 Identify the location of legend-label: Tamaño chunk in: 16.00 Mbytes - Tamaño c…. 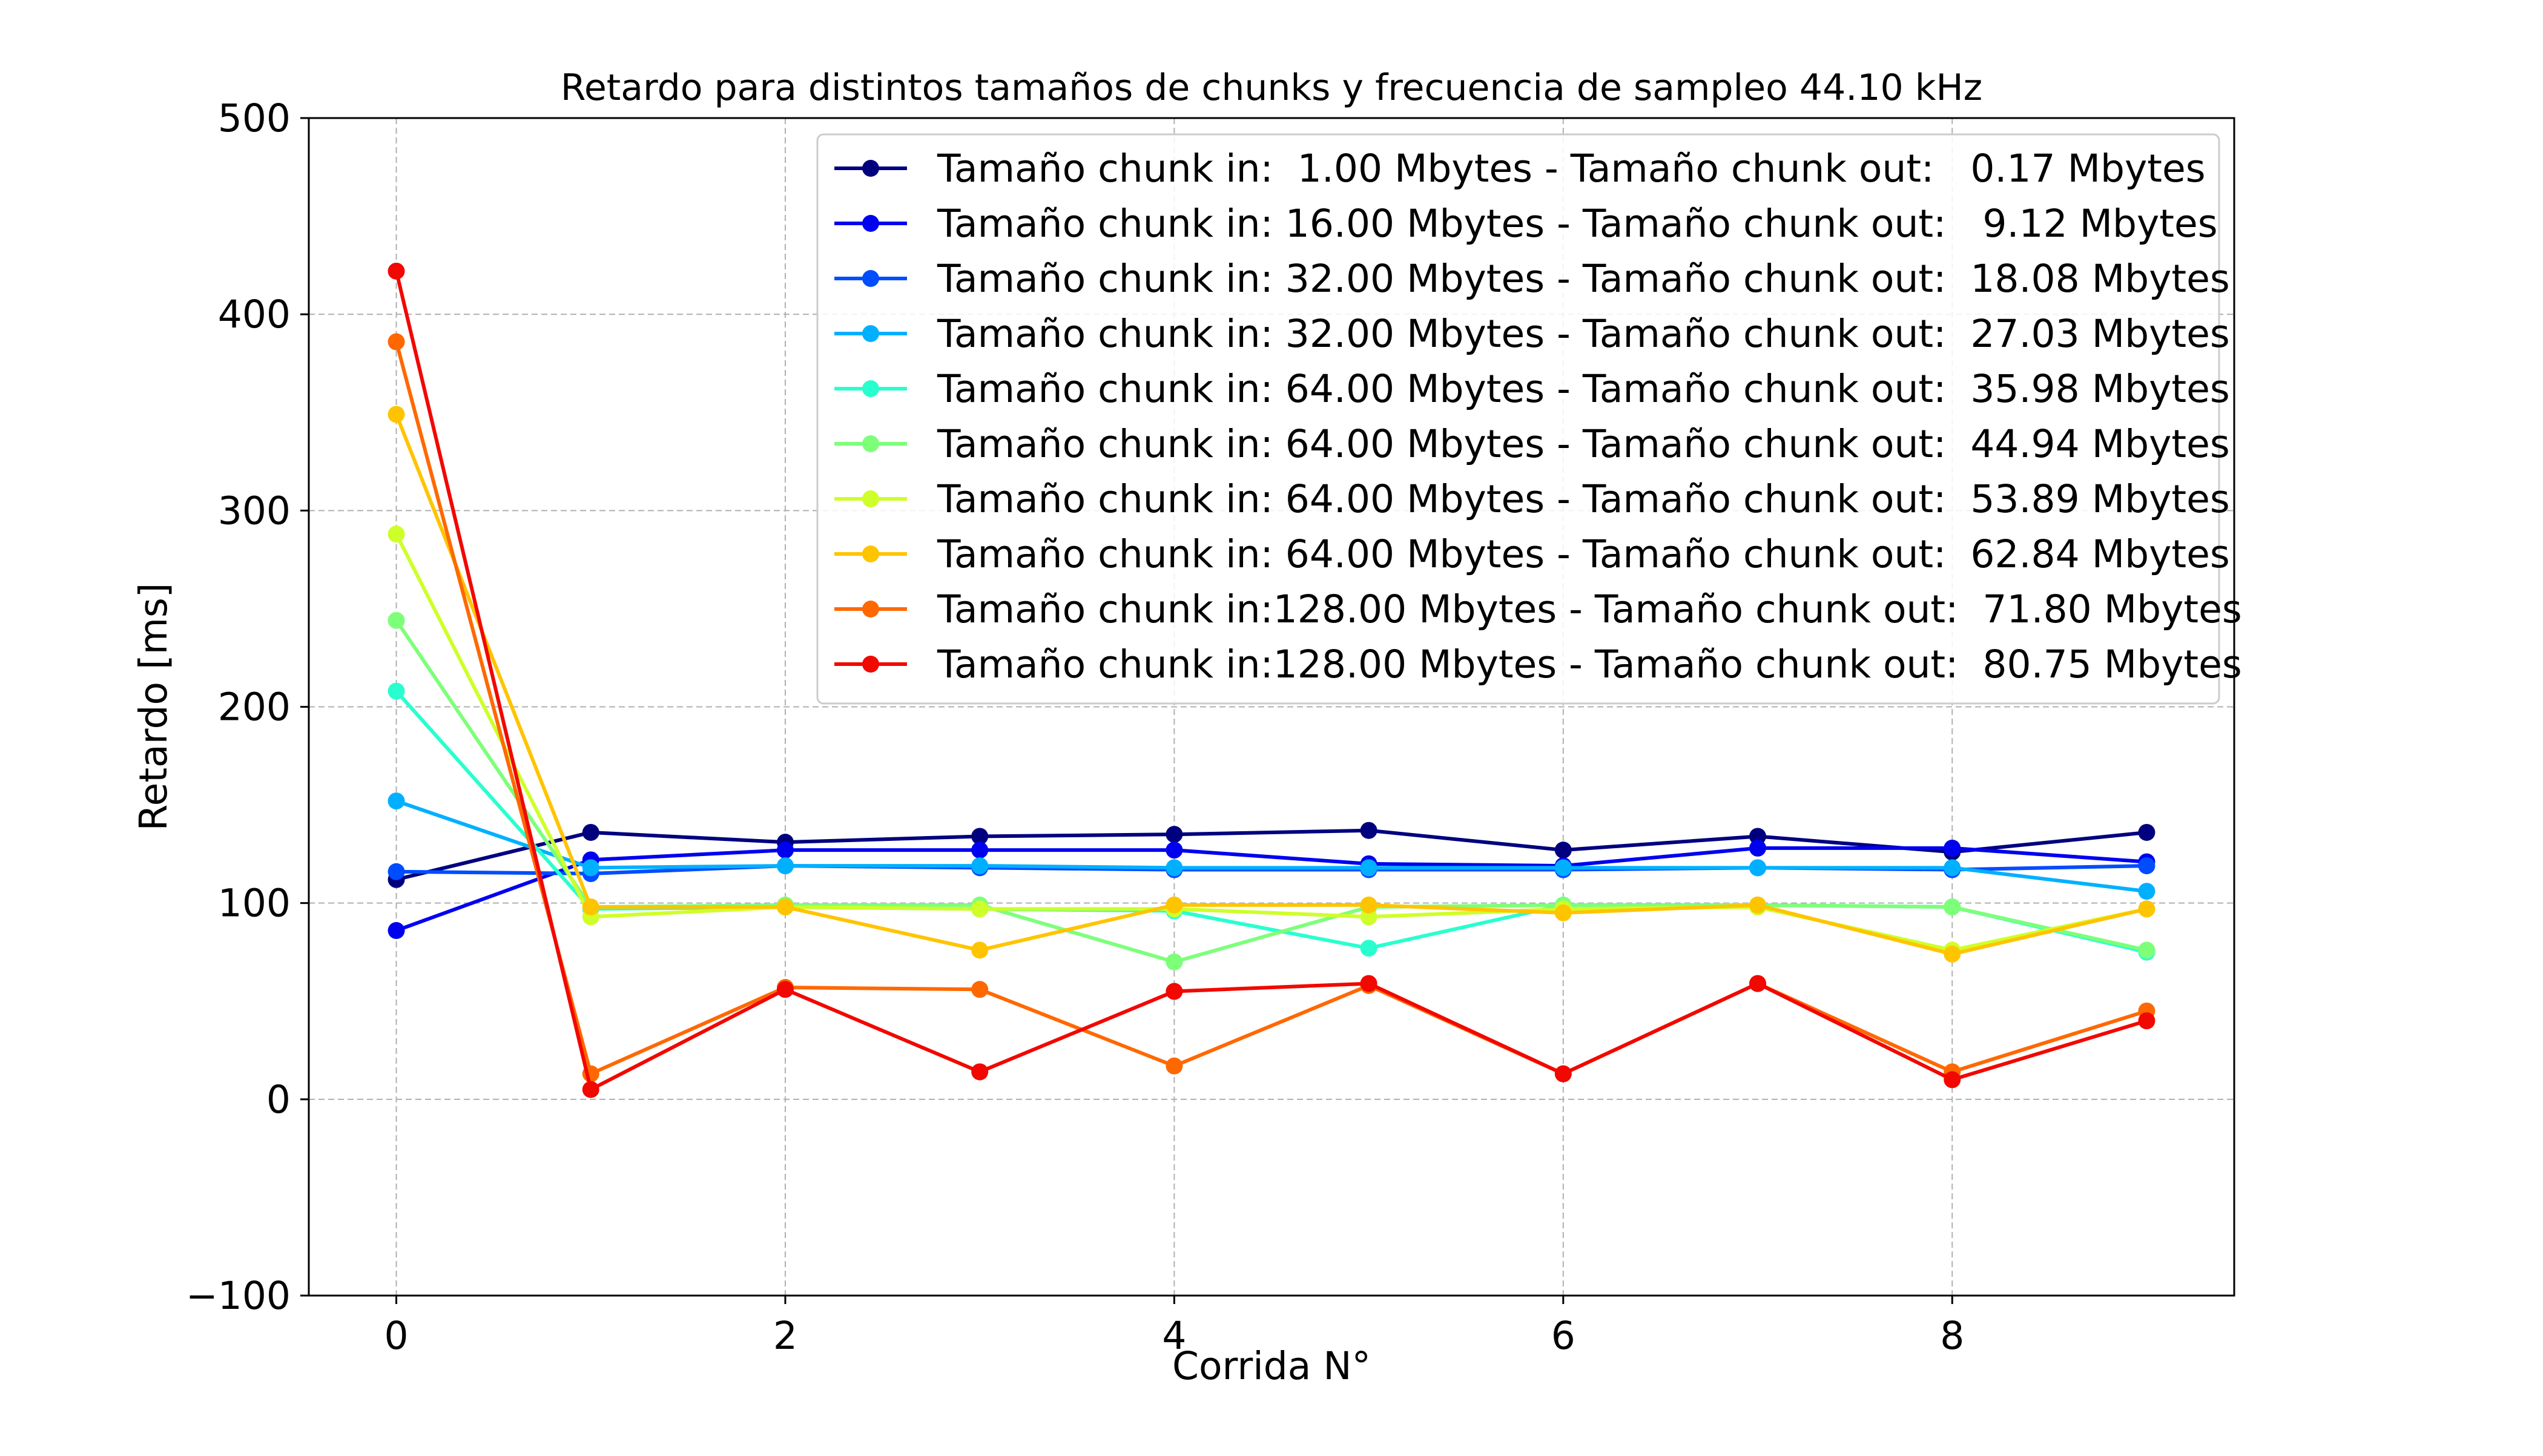
(1577, 224).